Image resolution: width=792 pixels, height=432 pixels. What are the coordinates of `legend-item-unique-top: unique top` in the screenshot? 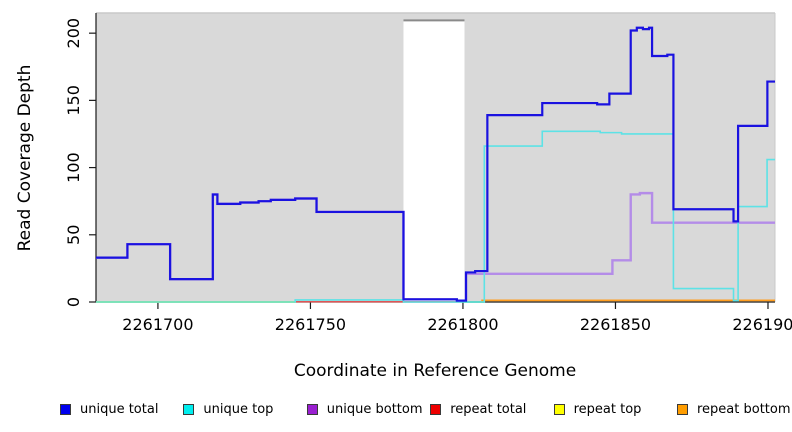 It's located at (228, 409).